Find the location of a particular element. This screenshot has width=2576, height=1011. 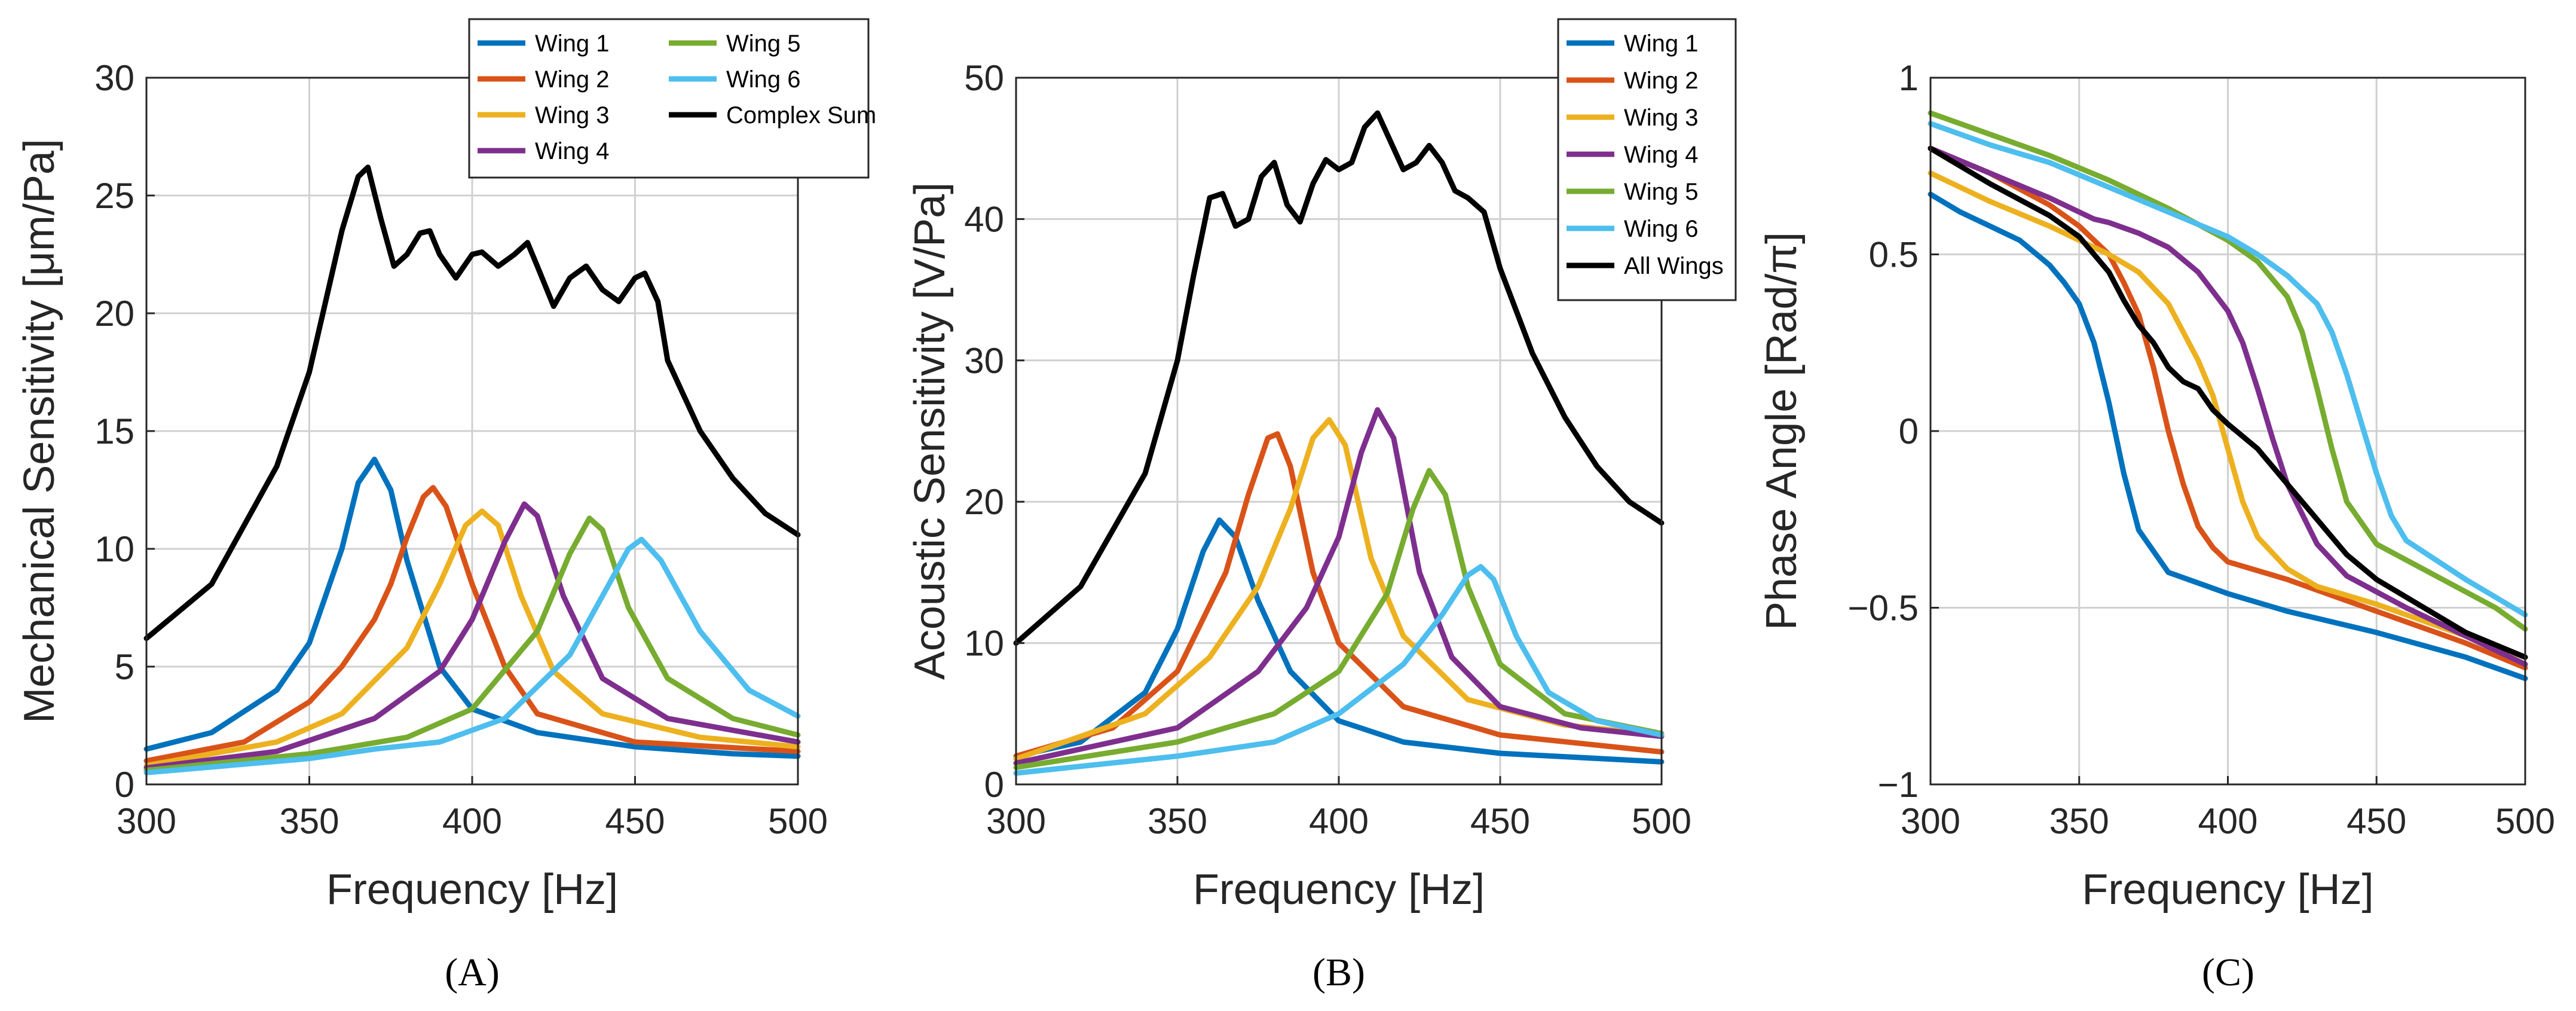

panel-b-y-tick-label: 40 is located at coordinates (984, 219).